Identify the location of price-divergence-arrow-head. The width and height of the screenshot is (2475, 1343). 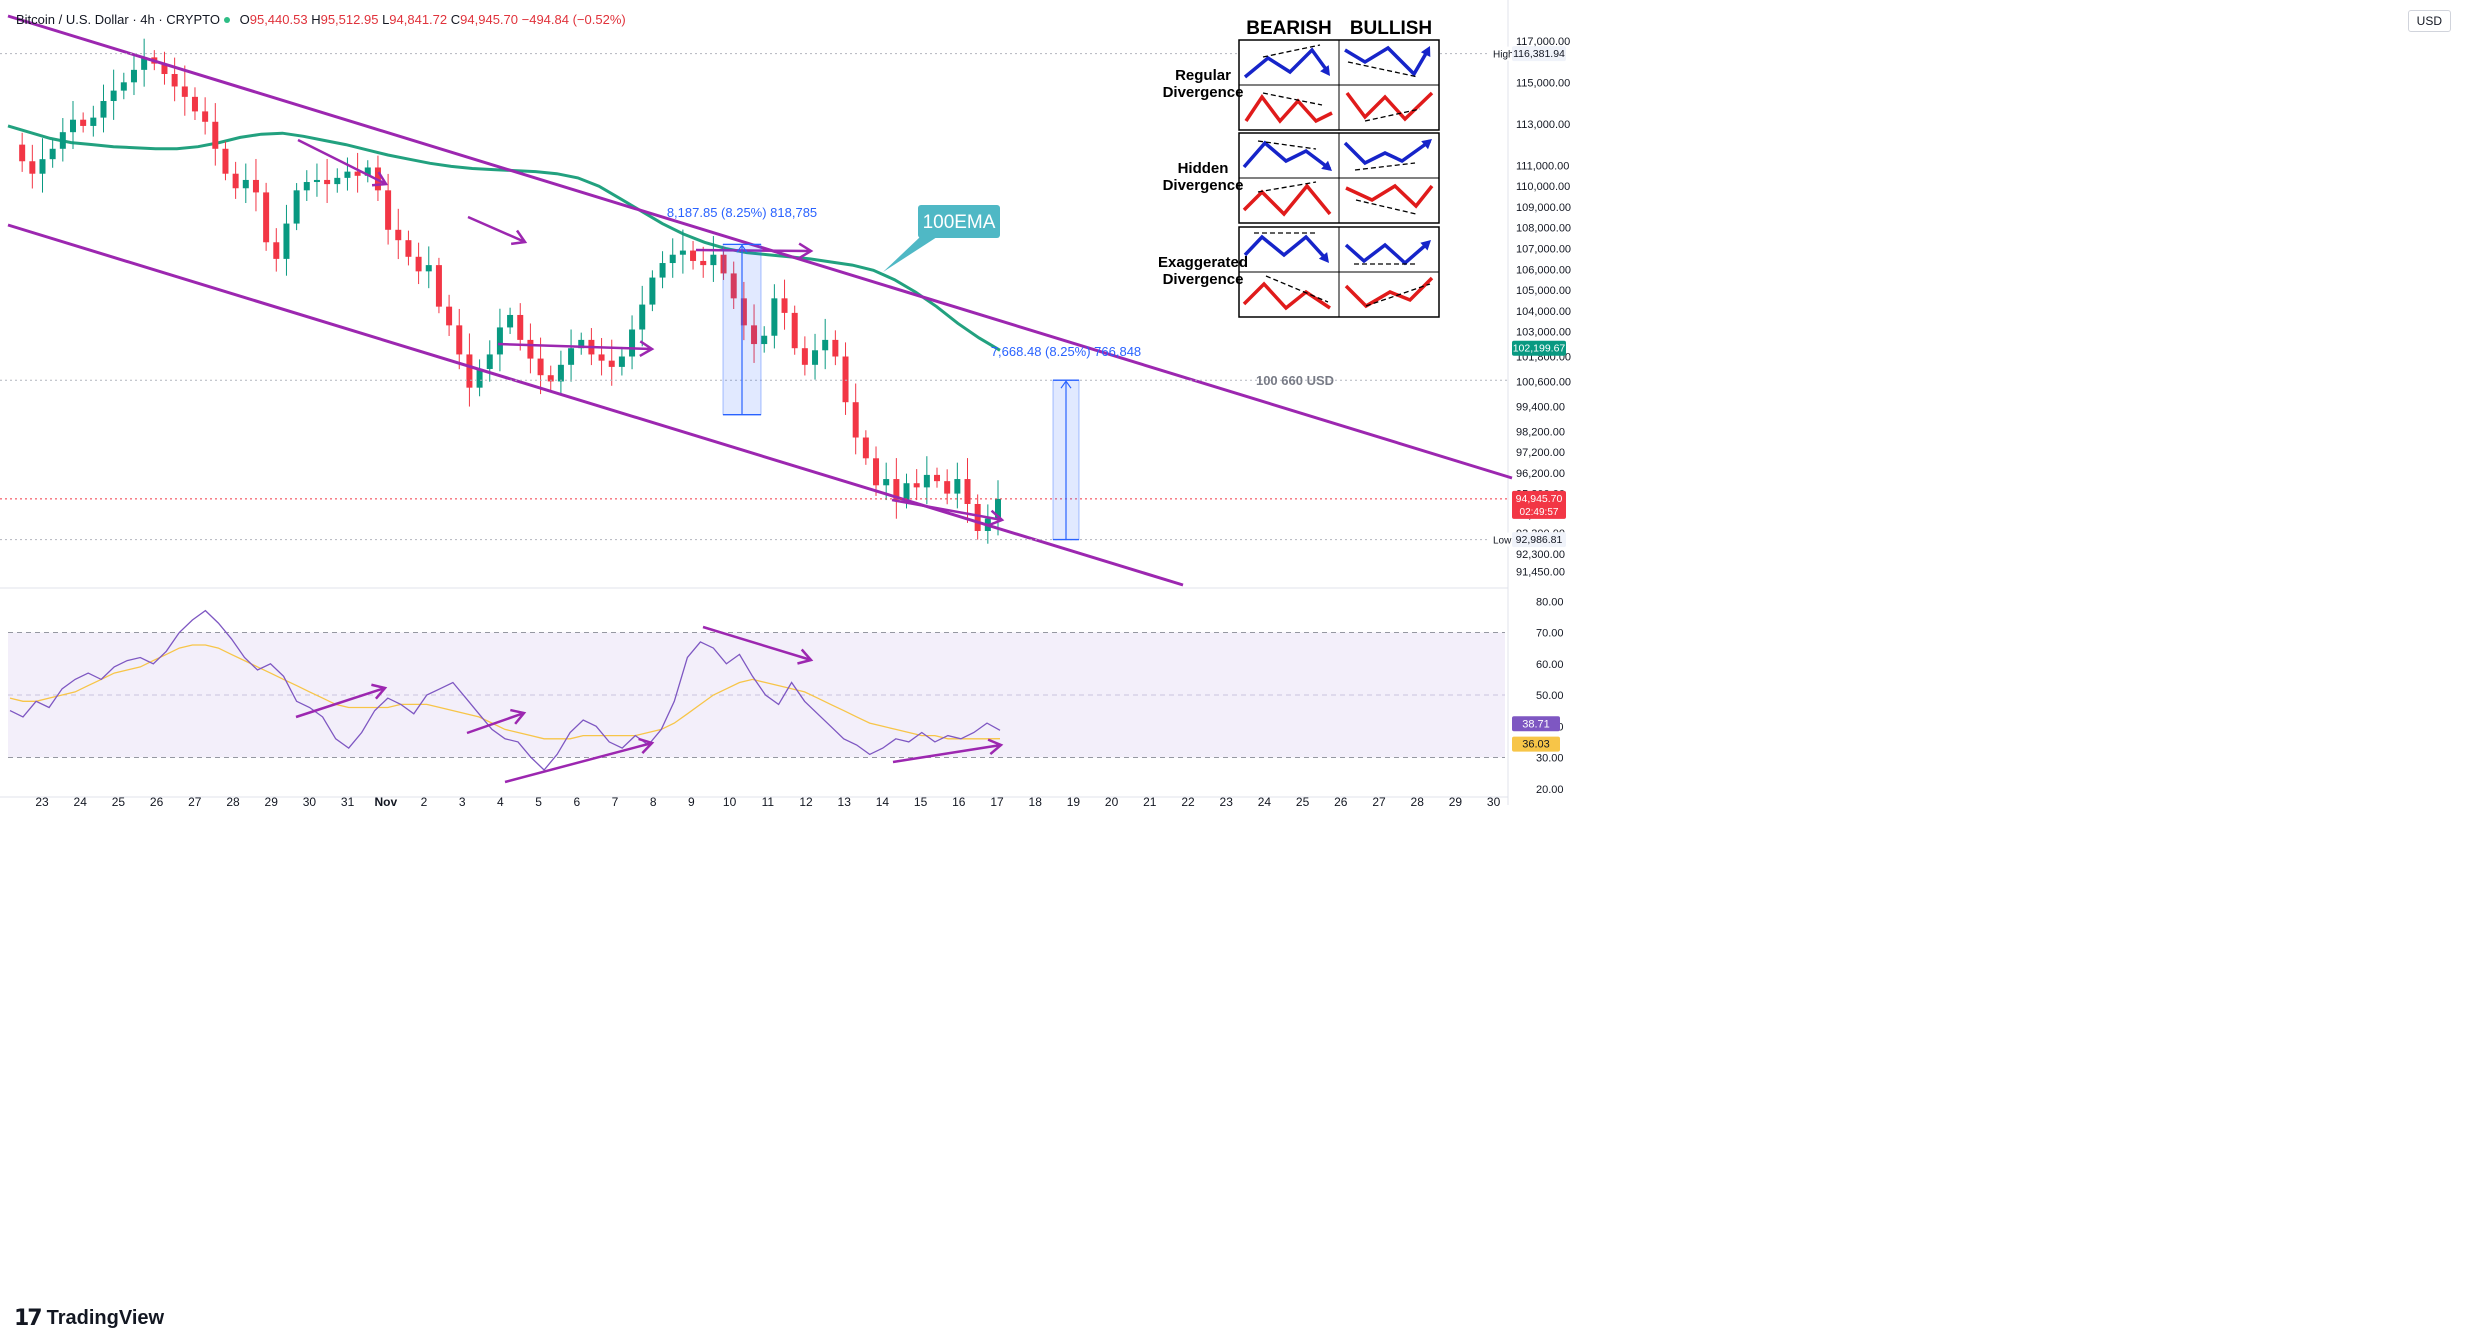
(806, 251).